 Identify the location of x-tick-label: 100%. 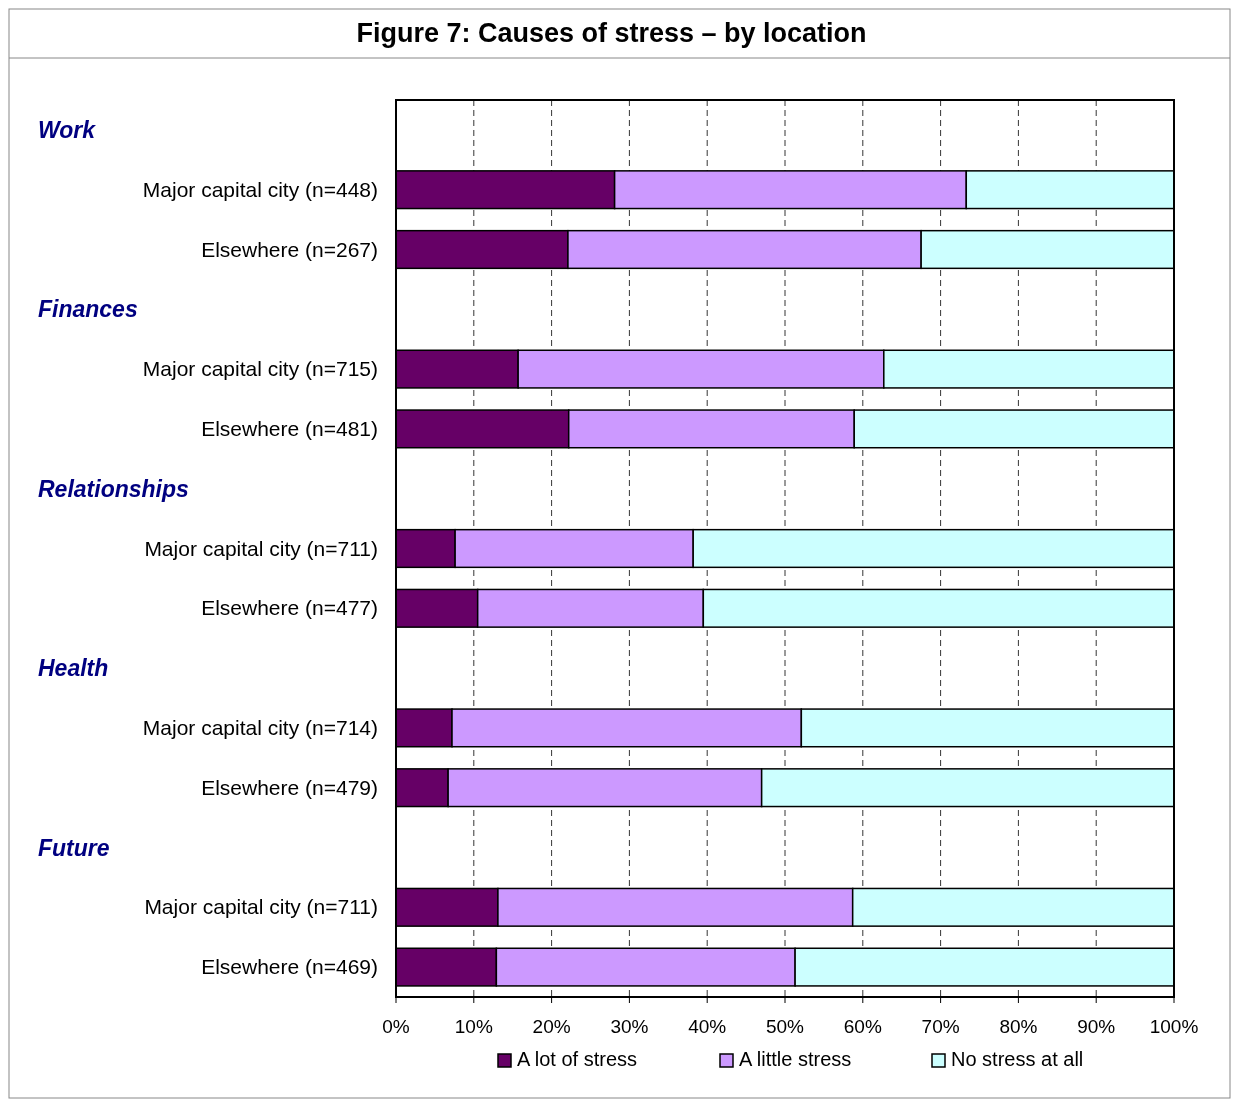
(1174, 1026).